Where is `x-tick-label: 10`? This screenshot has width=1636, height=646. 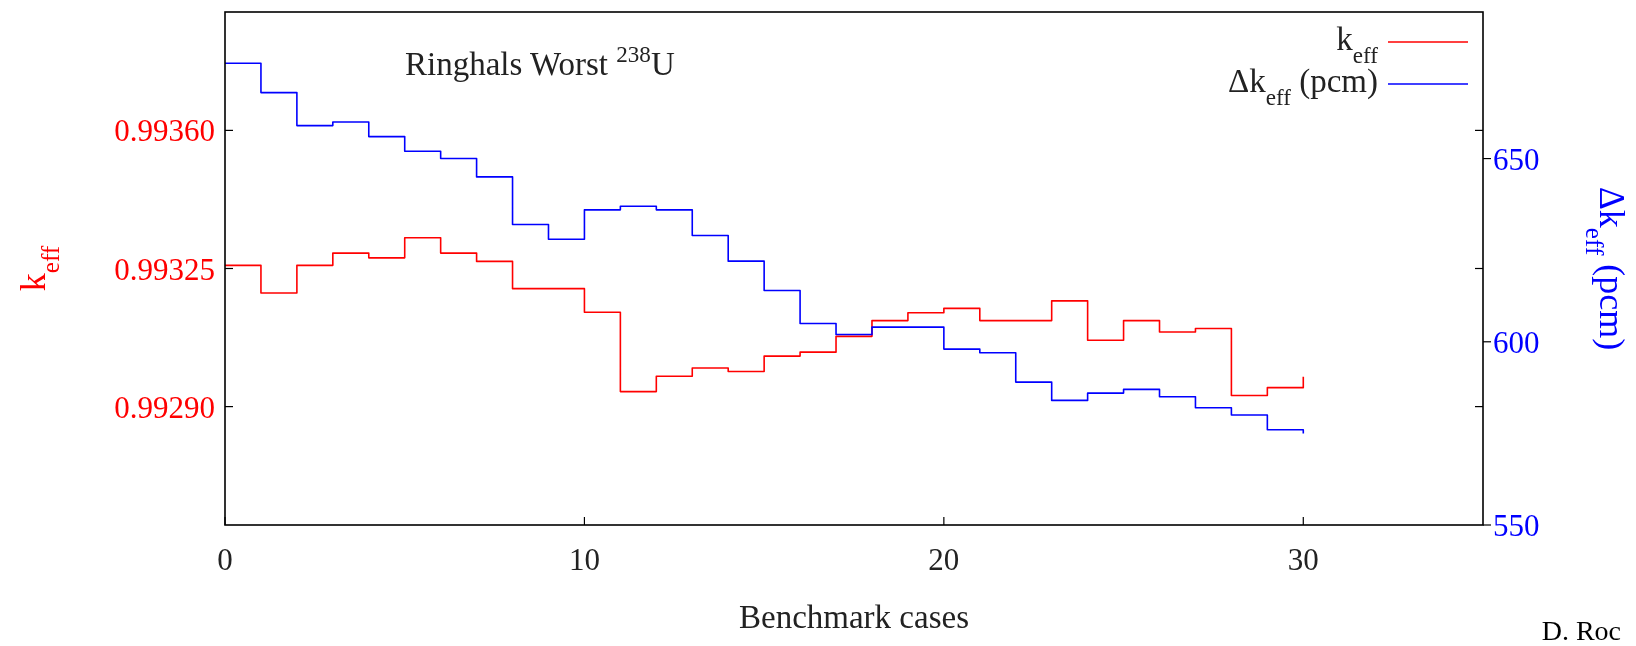
x-tick-label: 10 is located at coordinates (584, 559).